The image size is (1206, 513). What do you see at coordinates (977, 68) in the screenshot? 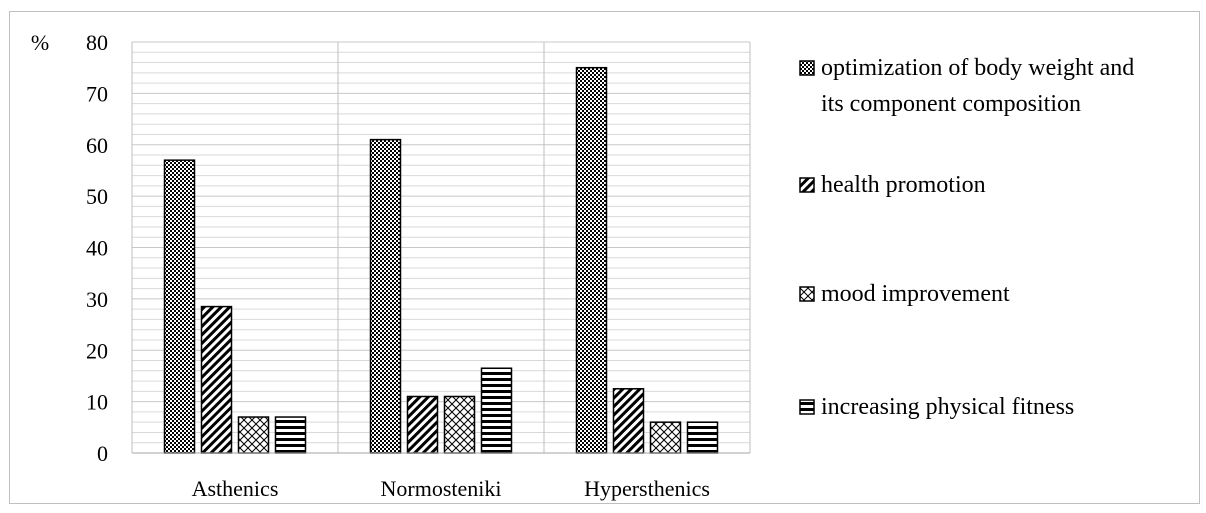
I see `legend-label: optimization of body weight and` at bounding box center [977, 68].